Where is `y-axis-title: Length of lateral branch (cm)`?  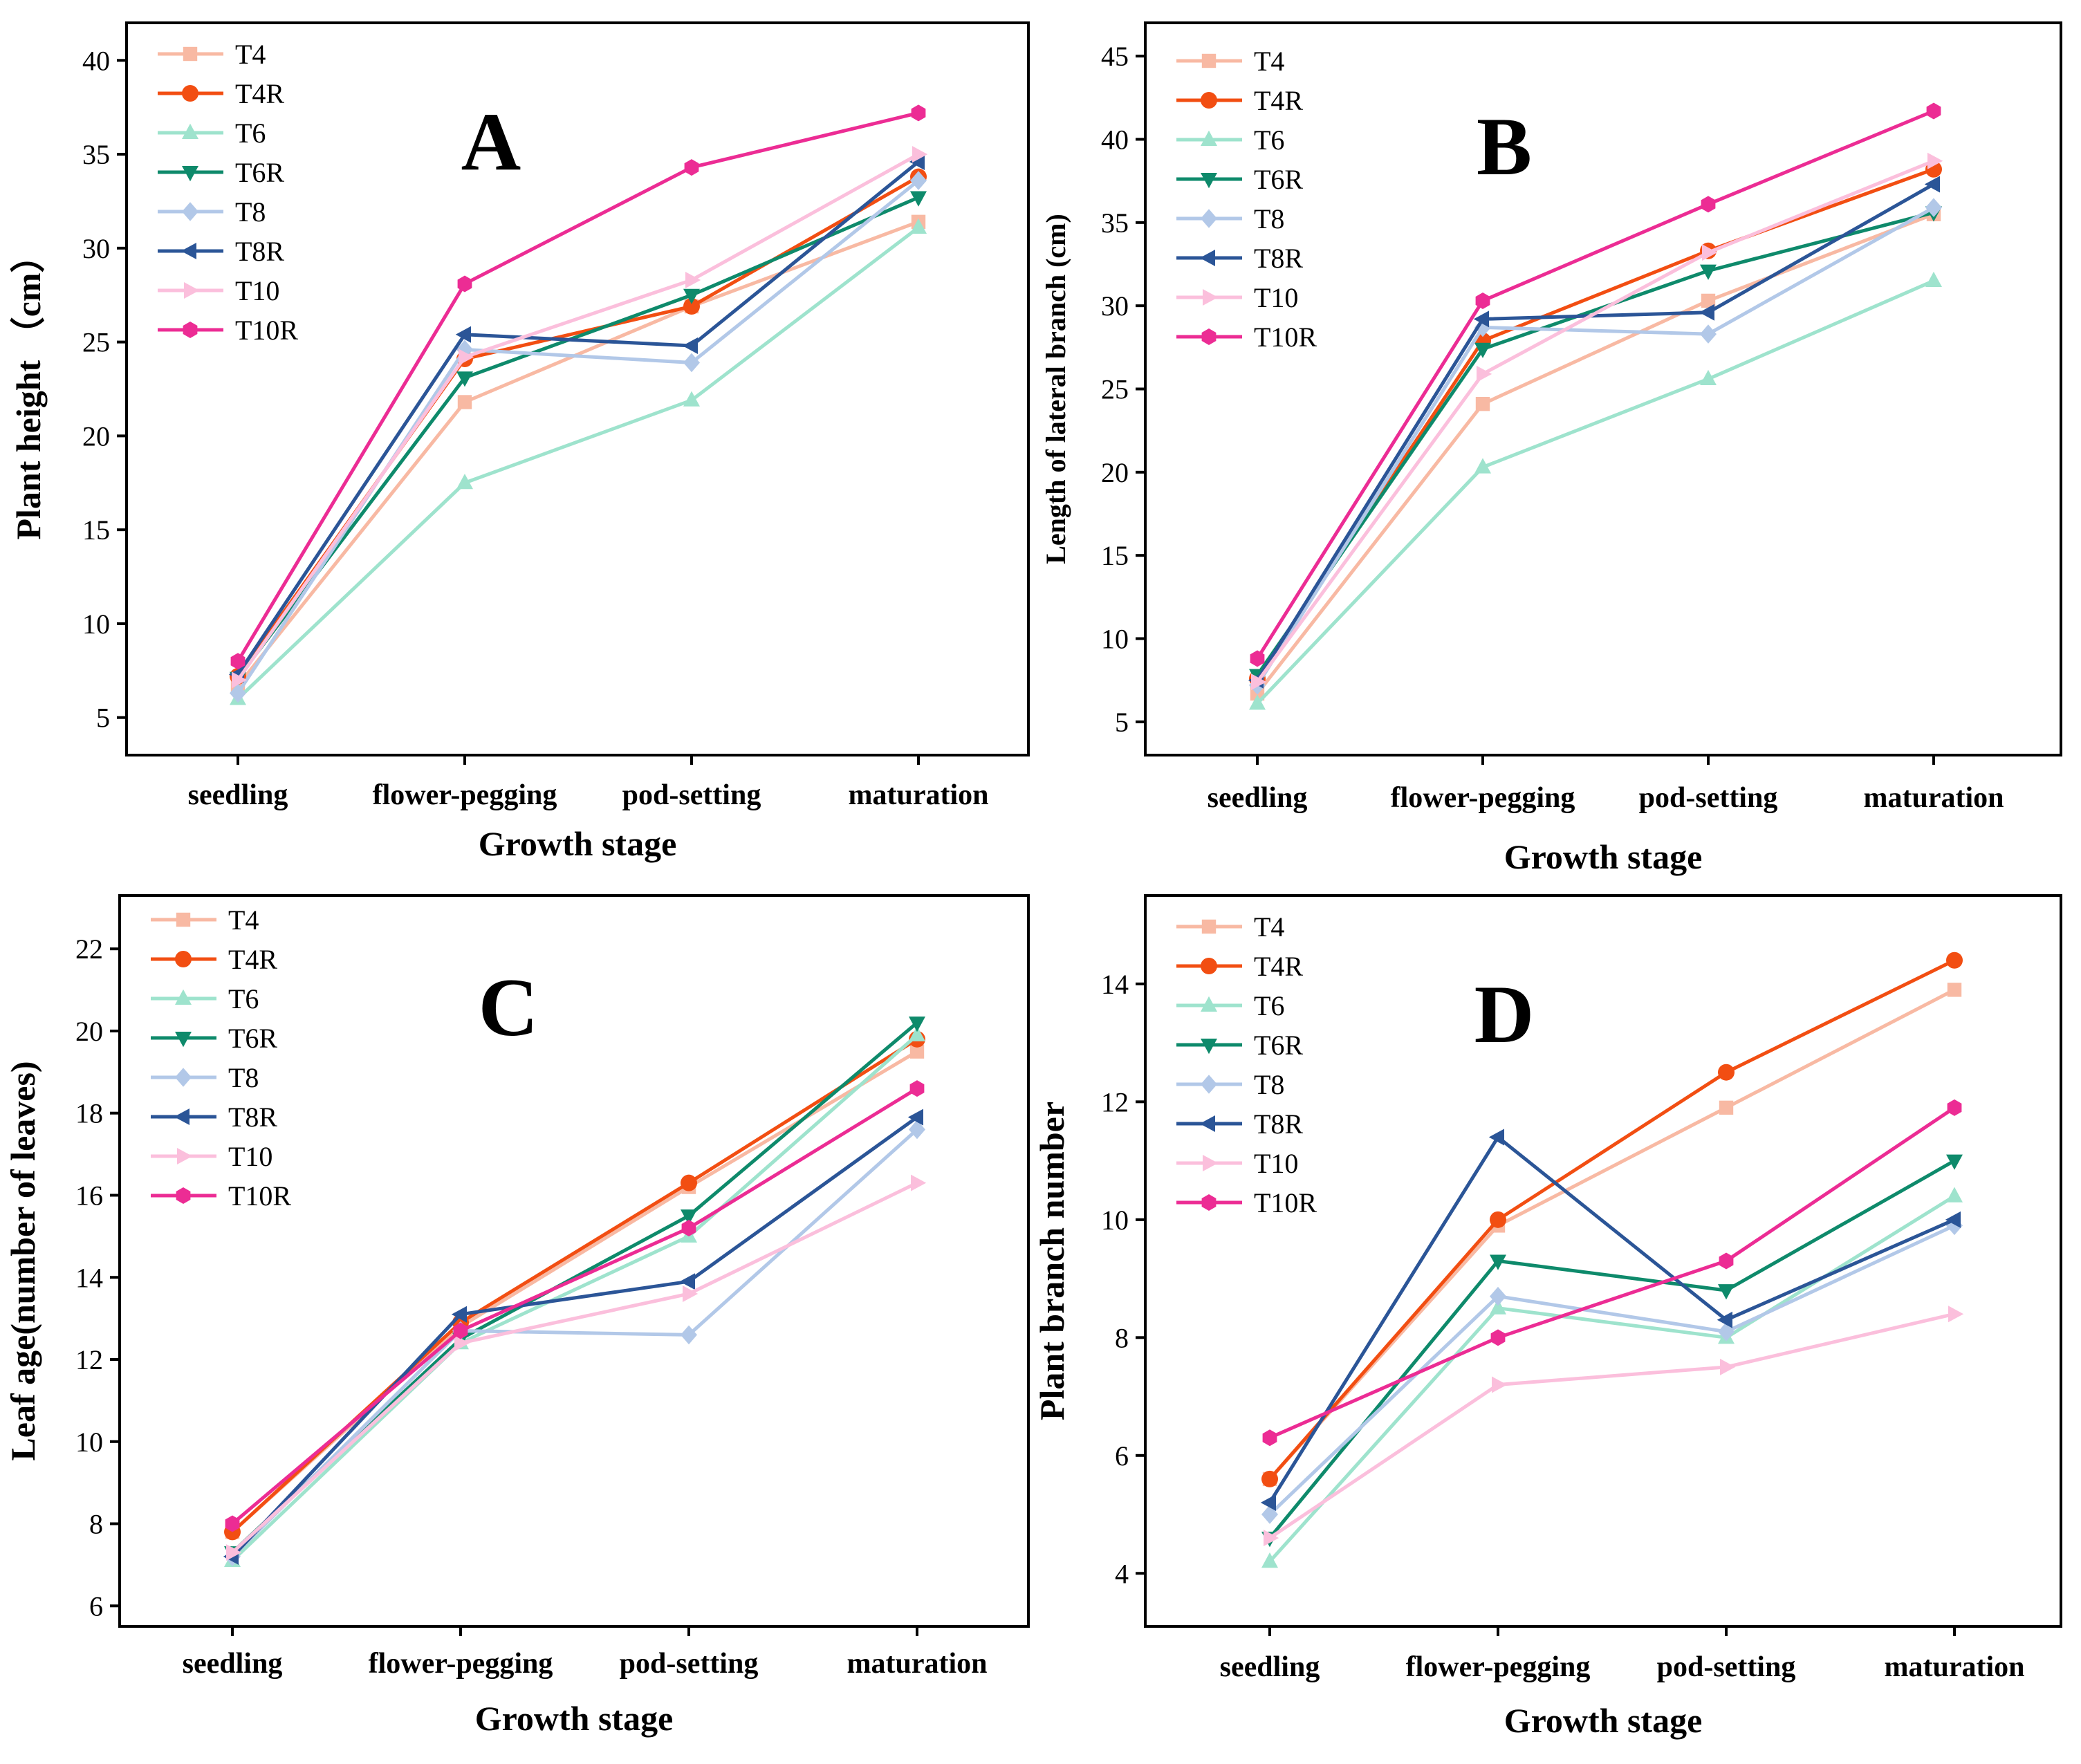 y-axis-title: Length of lateral branch (cm) is located at coordinates (1055, 389).